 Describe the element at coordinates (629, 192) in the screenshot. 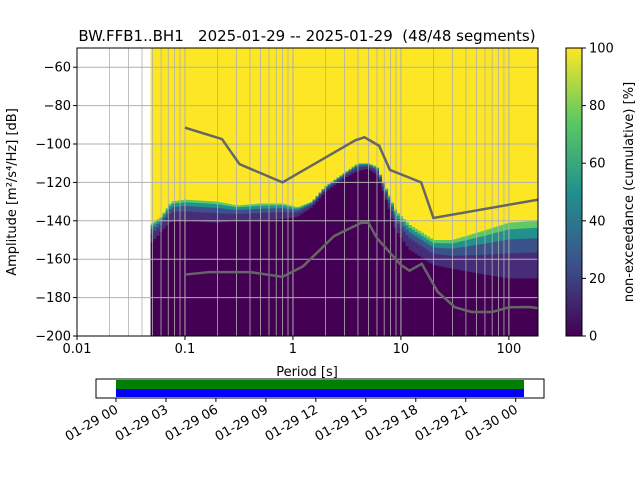

I see `colorbar-label: non-exceedance (cumulative) [%]` at that location.